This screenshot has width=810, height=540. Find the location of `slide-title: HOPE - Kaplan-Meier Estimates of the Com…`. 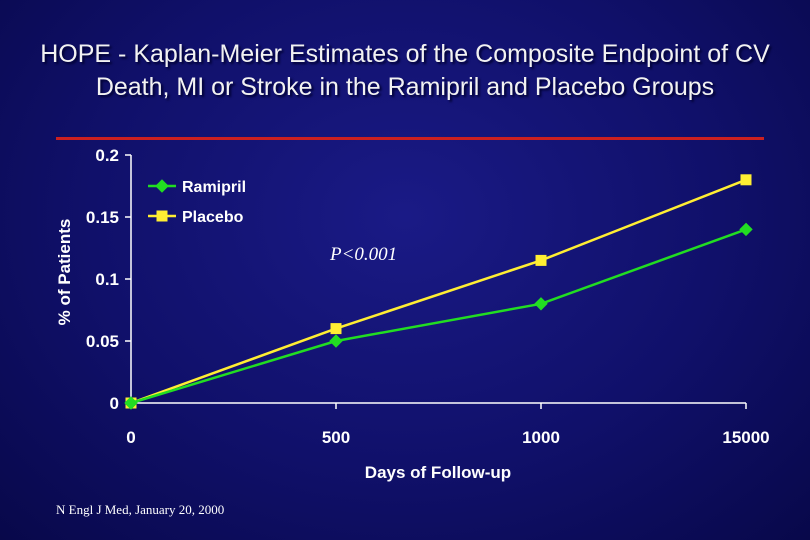

slide-title: HOPE - Kaplan-Meier Estimates of the Com… is located at coordinates (405, 70).